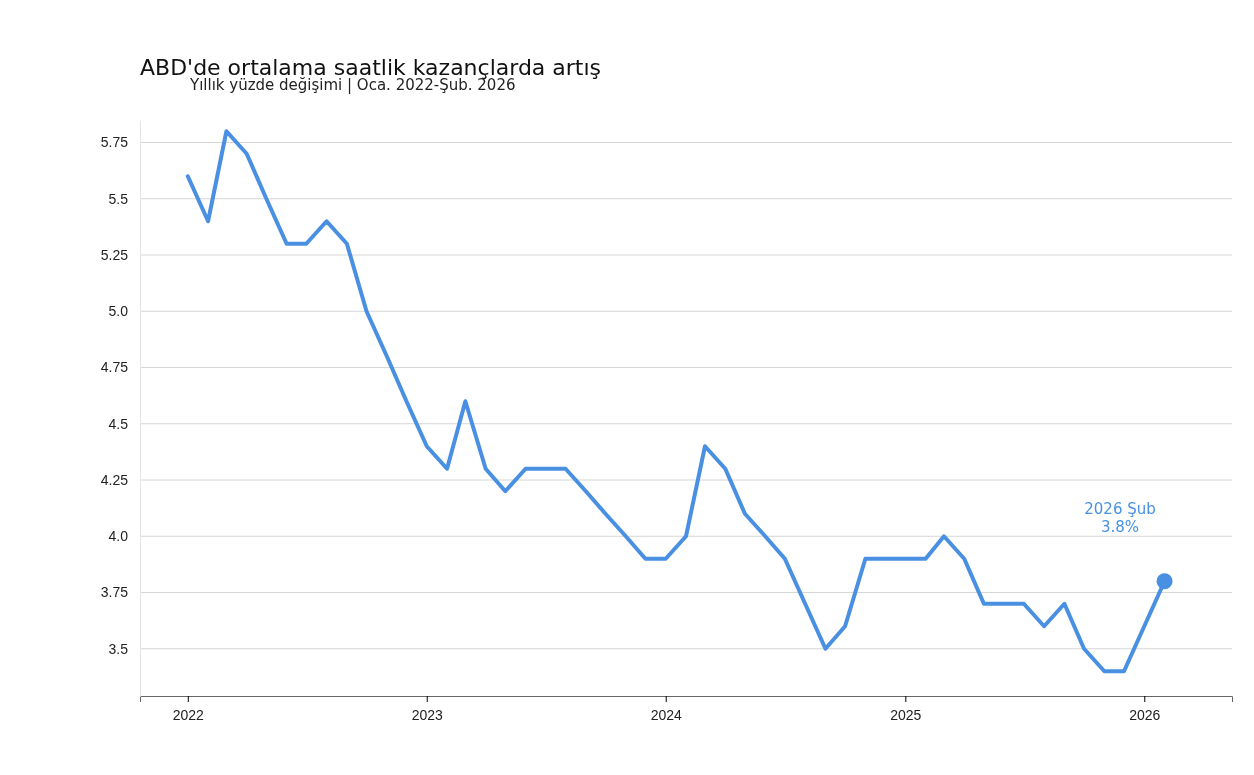 Image resolution: width=1254 pixels, height=775 pixels. Describe the element at coordinates (666, 715) in the screenshot. I see `x-tick-label: 2024` at that location.